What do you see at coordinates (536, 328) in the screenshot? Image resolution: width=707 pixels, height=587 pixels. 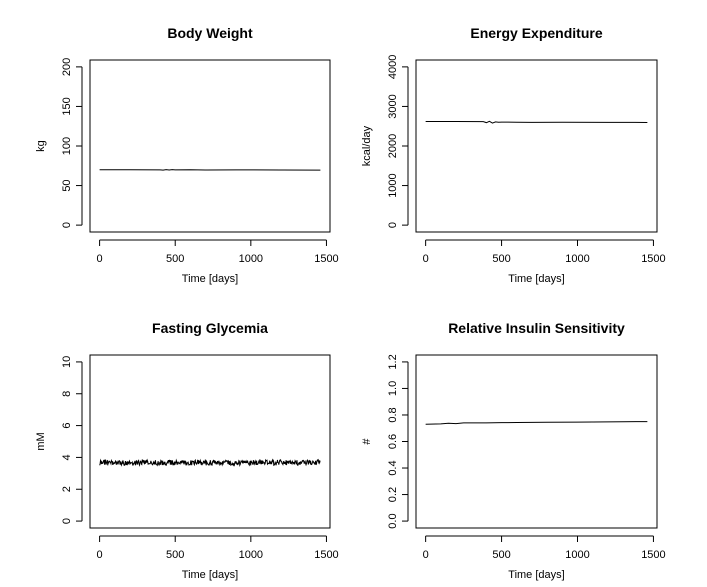 I see `chart-title: Relative Insulin Sensitivity` at bounding box center [536, 328].